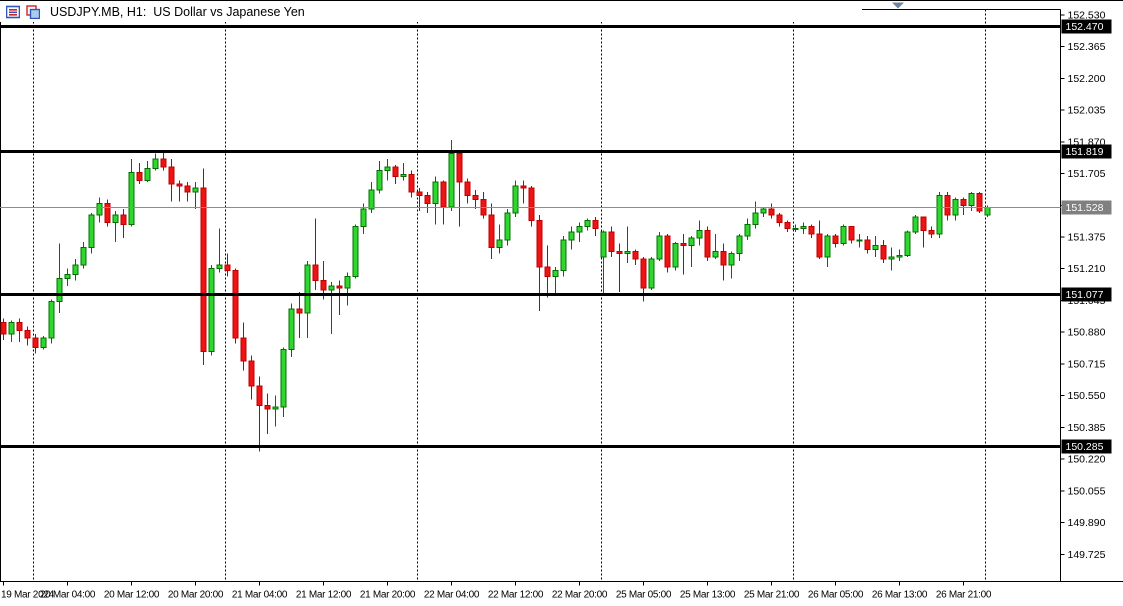  What do you see at coordinates (1087, 111) in the screenshot?
I see `price-tick-label: 152.035` at bounding box center [1087, 111].